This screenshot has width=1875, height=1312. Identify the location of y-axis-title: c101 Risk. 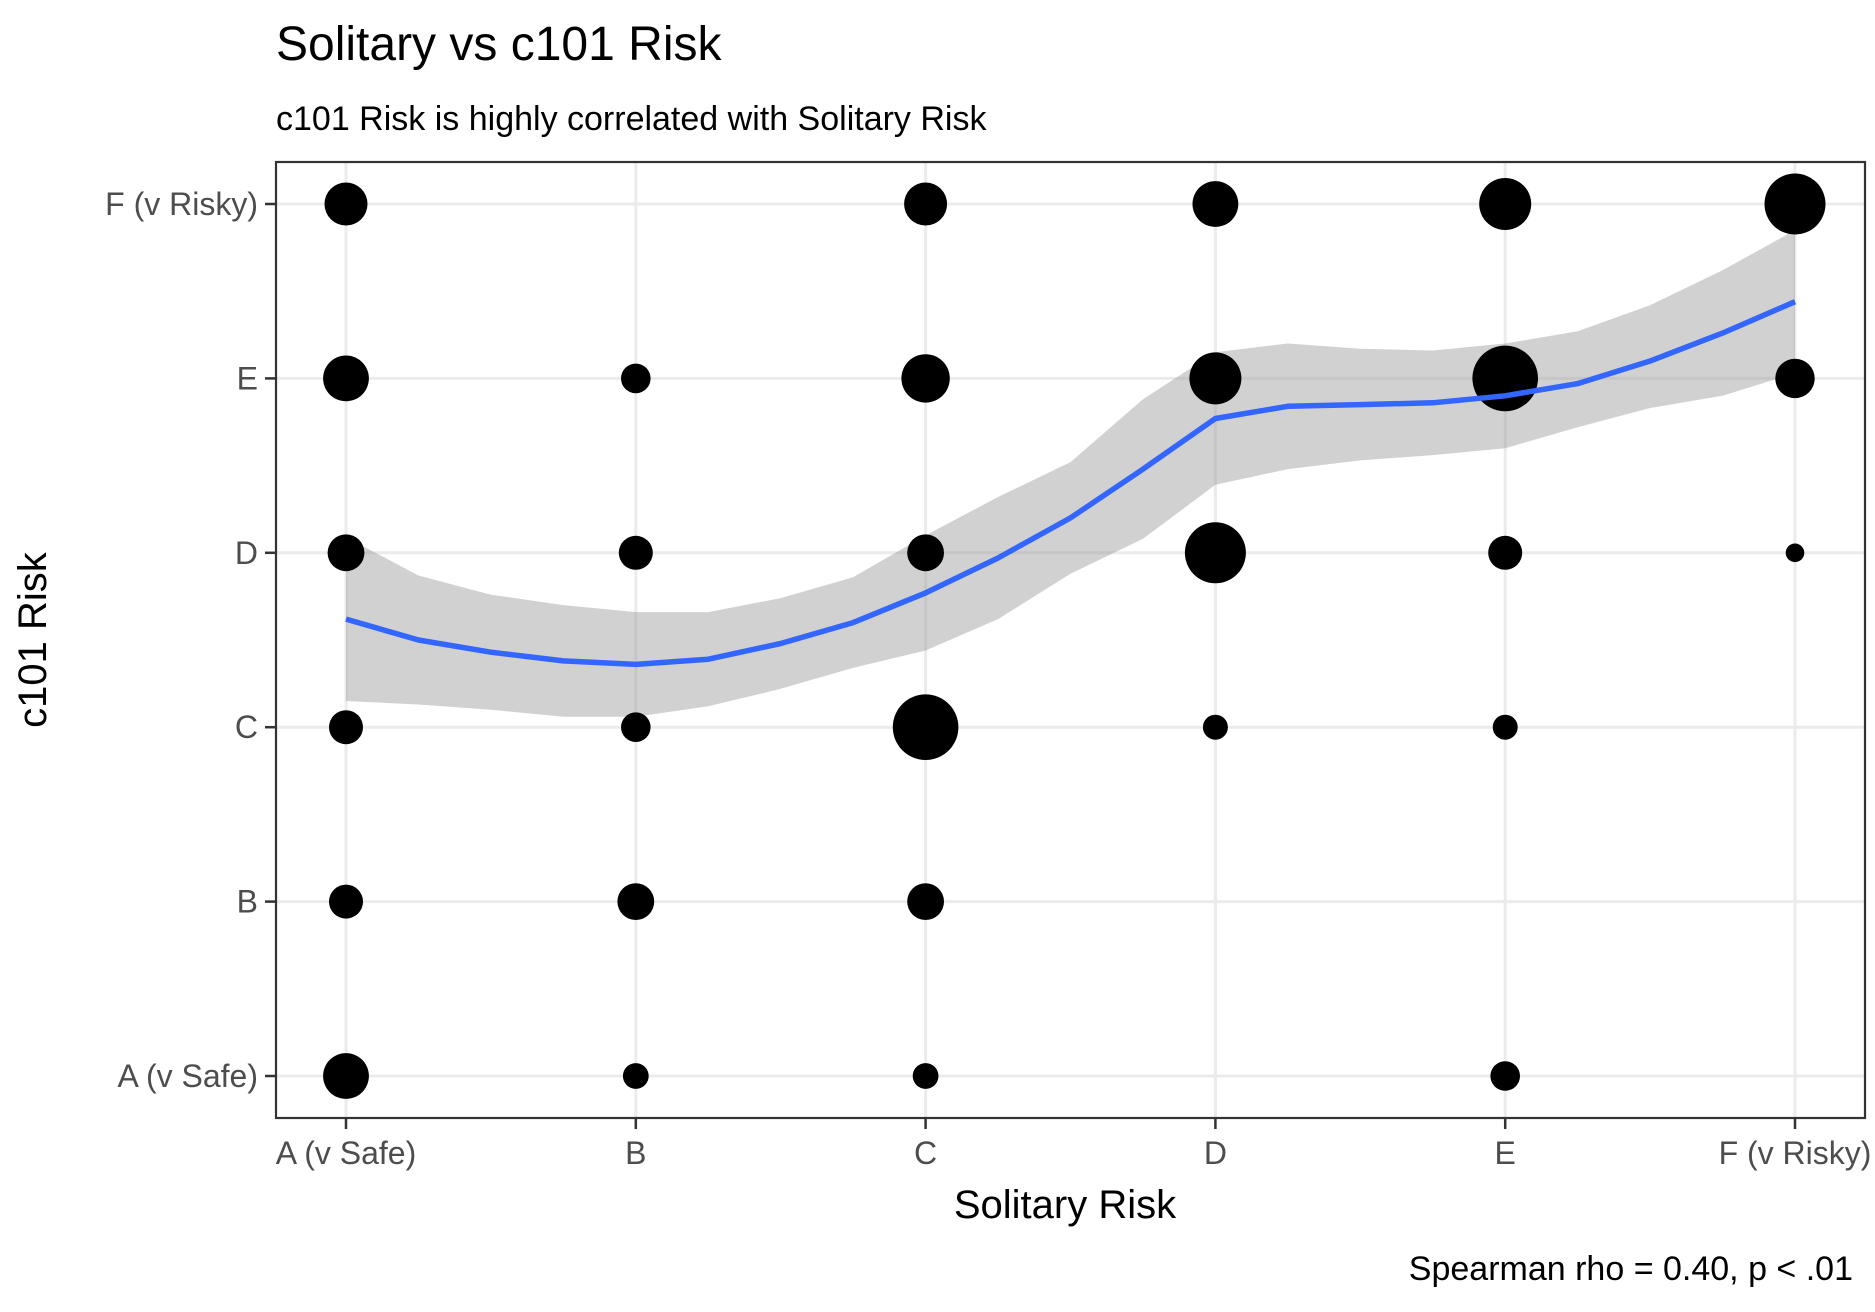
(33, 639).